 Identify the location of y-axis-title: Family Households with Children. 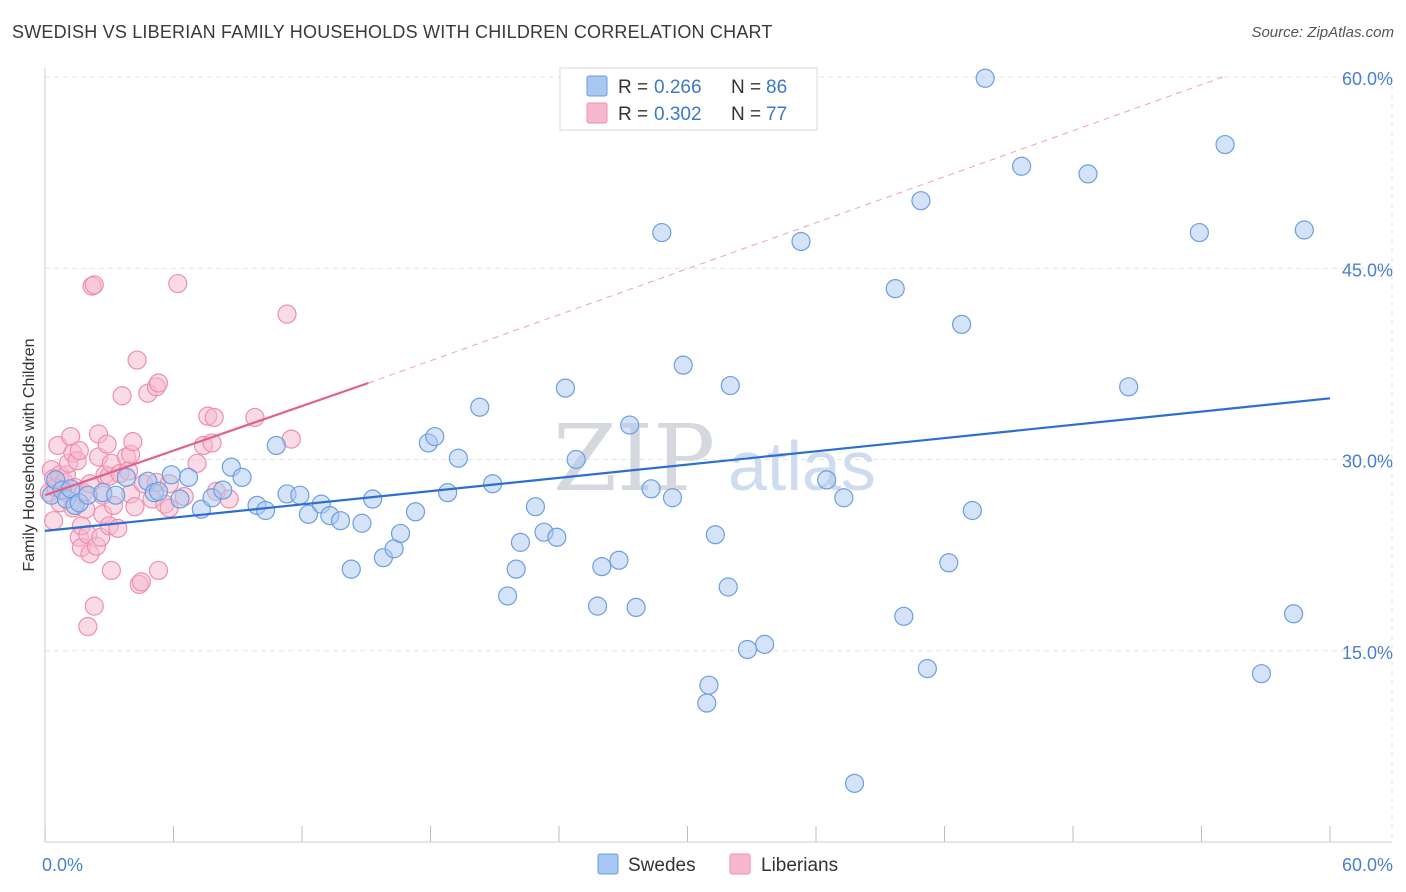
(29, 455).